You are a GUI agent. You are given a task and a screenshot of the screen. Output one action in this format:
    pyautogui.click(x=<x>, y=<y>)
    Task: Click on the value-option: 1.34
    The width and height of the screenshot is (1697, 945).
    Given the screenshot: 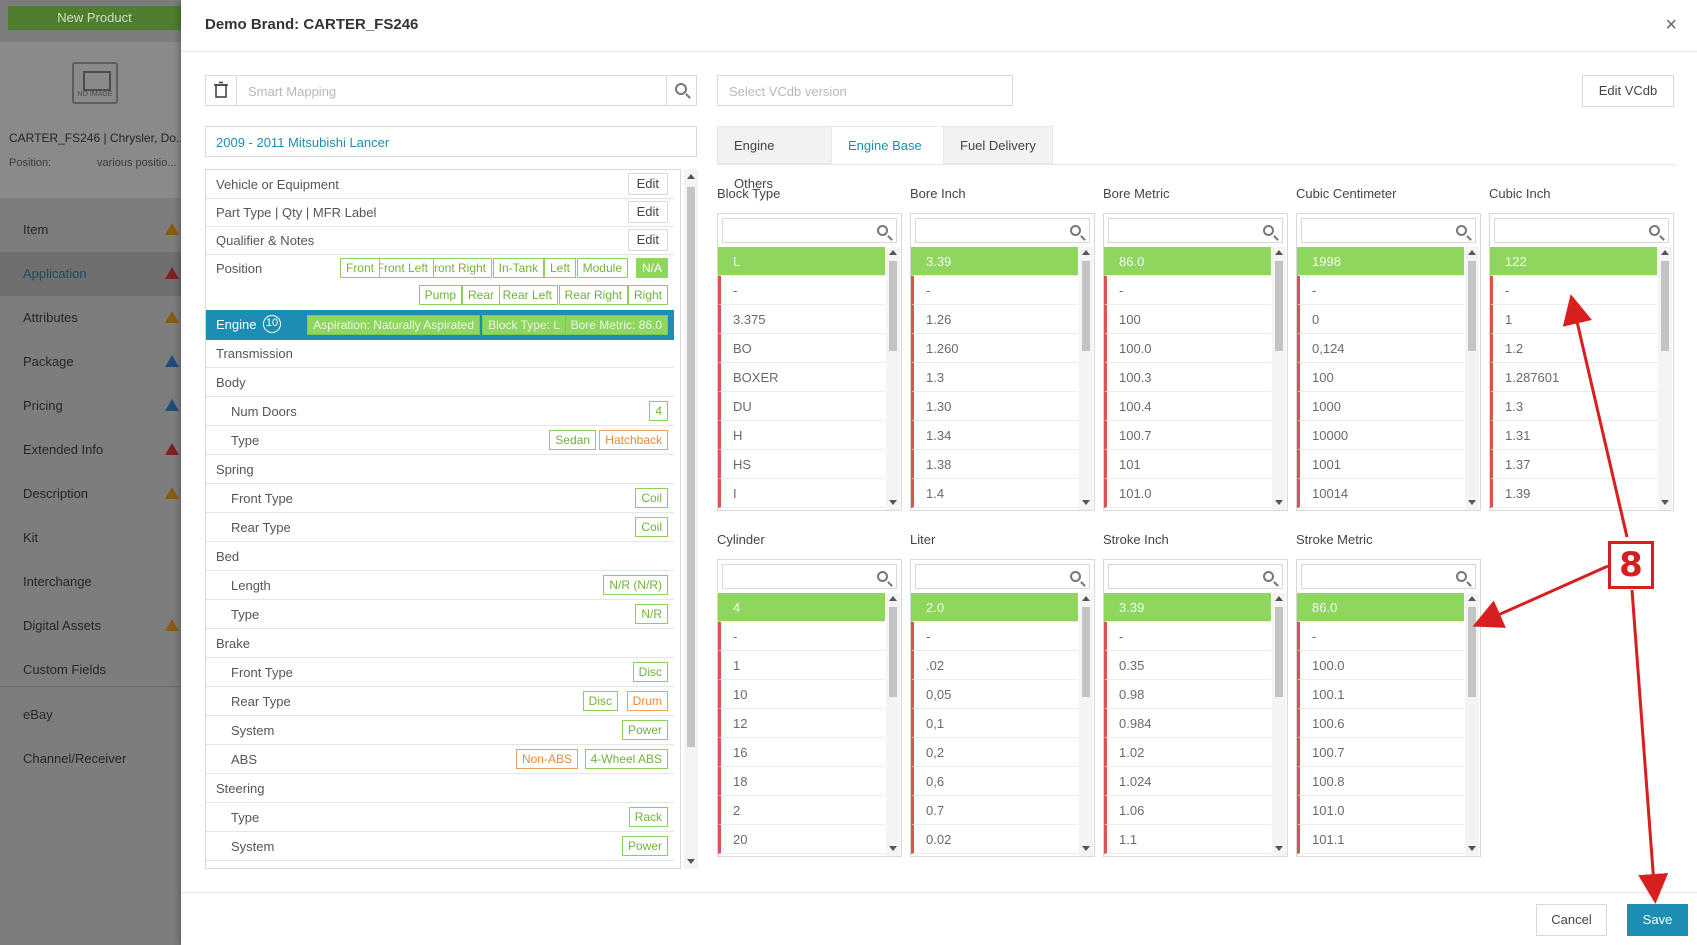 What is the action you would take?
    pyautogui.click(x=994, y=435)
    